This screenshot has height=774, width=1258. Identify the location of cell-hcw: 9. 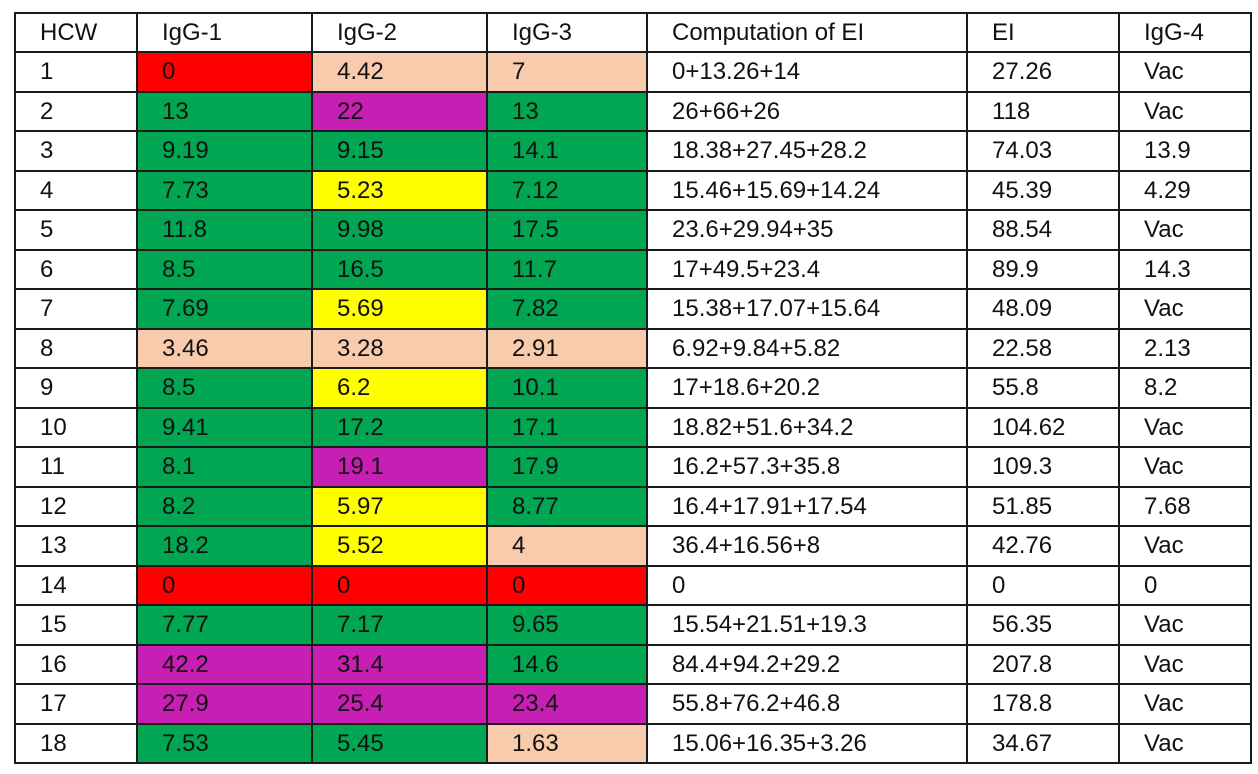
(76, 388).